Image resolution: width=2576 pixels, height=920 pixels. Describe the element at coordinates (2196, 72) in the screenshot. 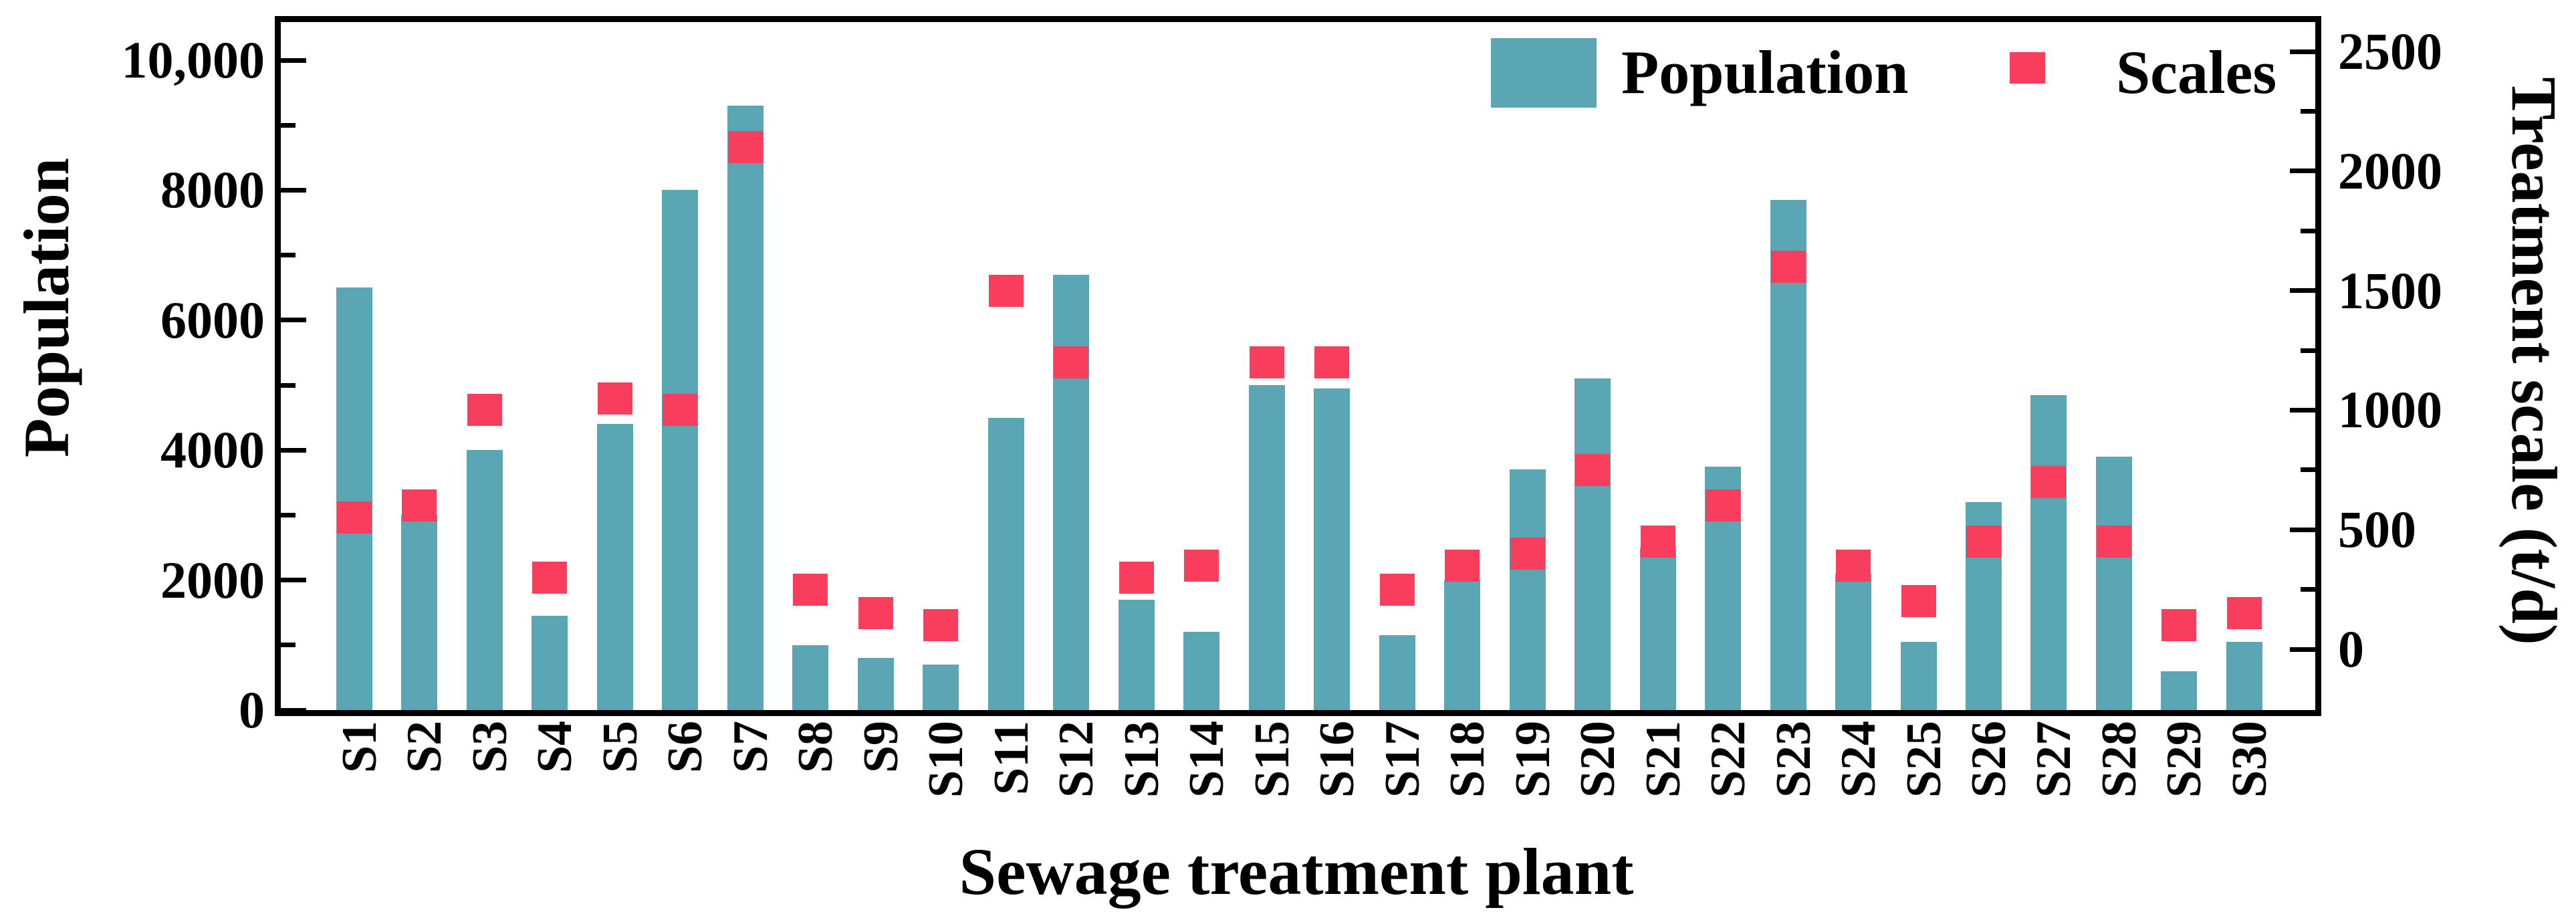

I see `legend-scales-label: Scales` at that location.